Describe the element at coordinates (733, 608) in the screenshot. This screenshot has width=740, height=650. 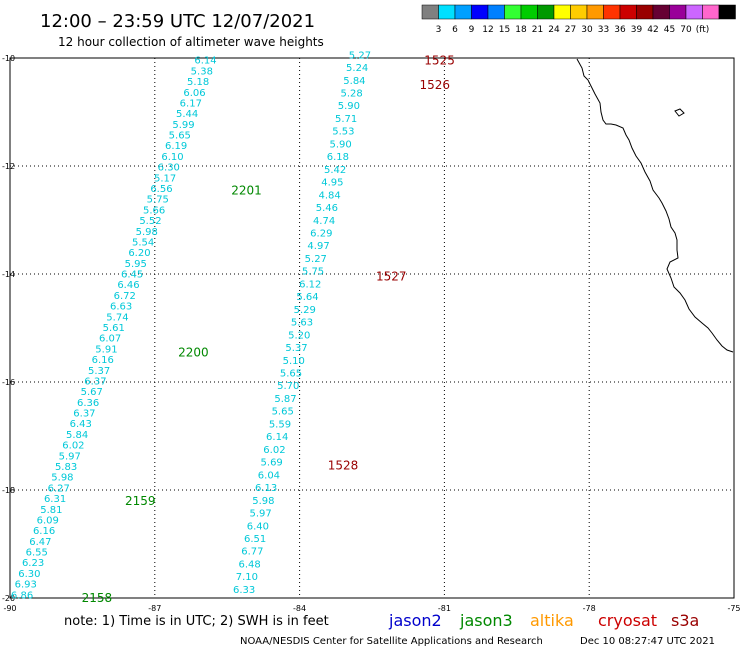
I see `x-tick-label: -75` at that location.